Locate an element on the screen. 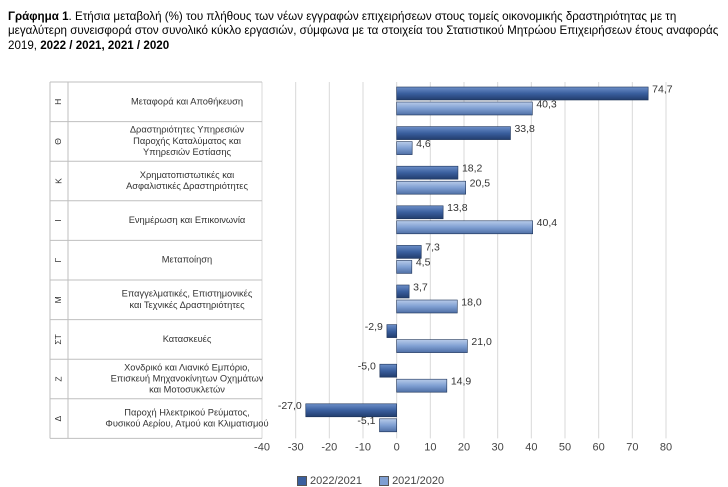 Image resolution: width=728 pixels, height=487 pixels. x-tick-label: 20 is located at coordinates (464, 447).